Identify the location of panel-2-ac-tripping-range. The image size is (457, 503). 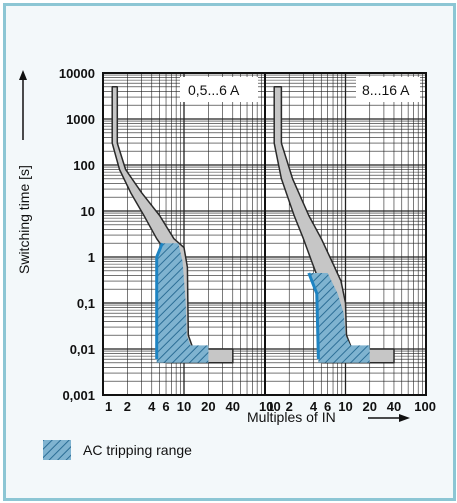
(339, 318).